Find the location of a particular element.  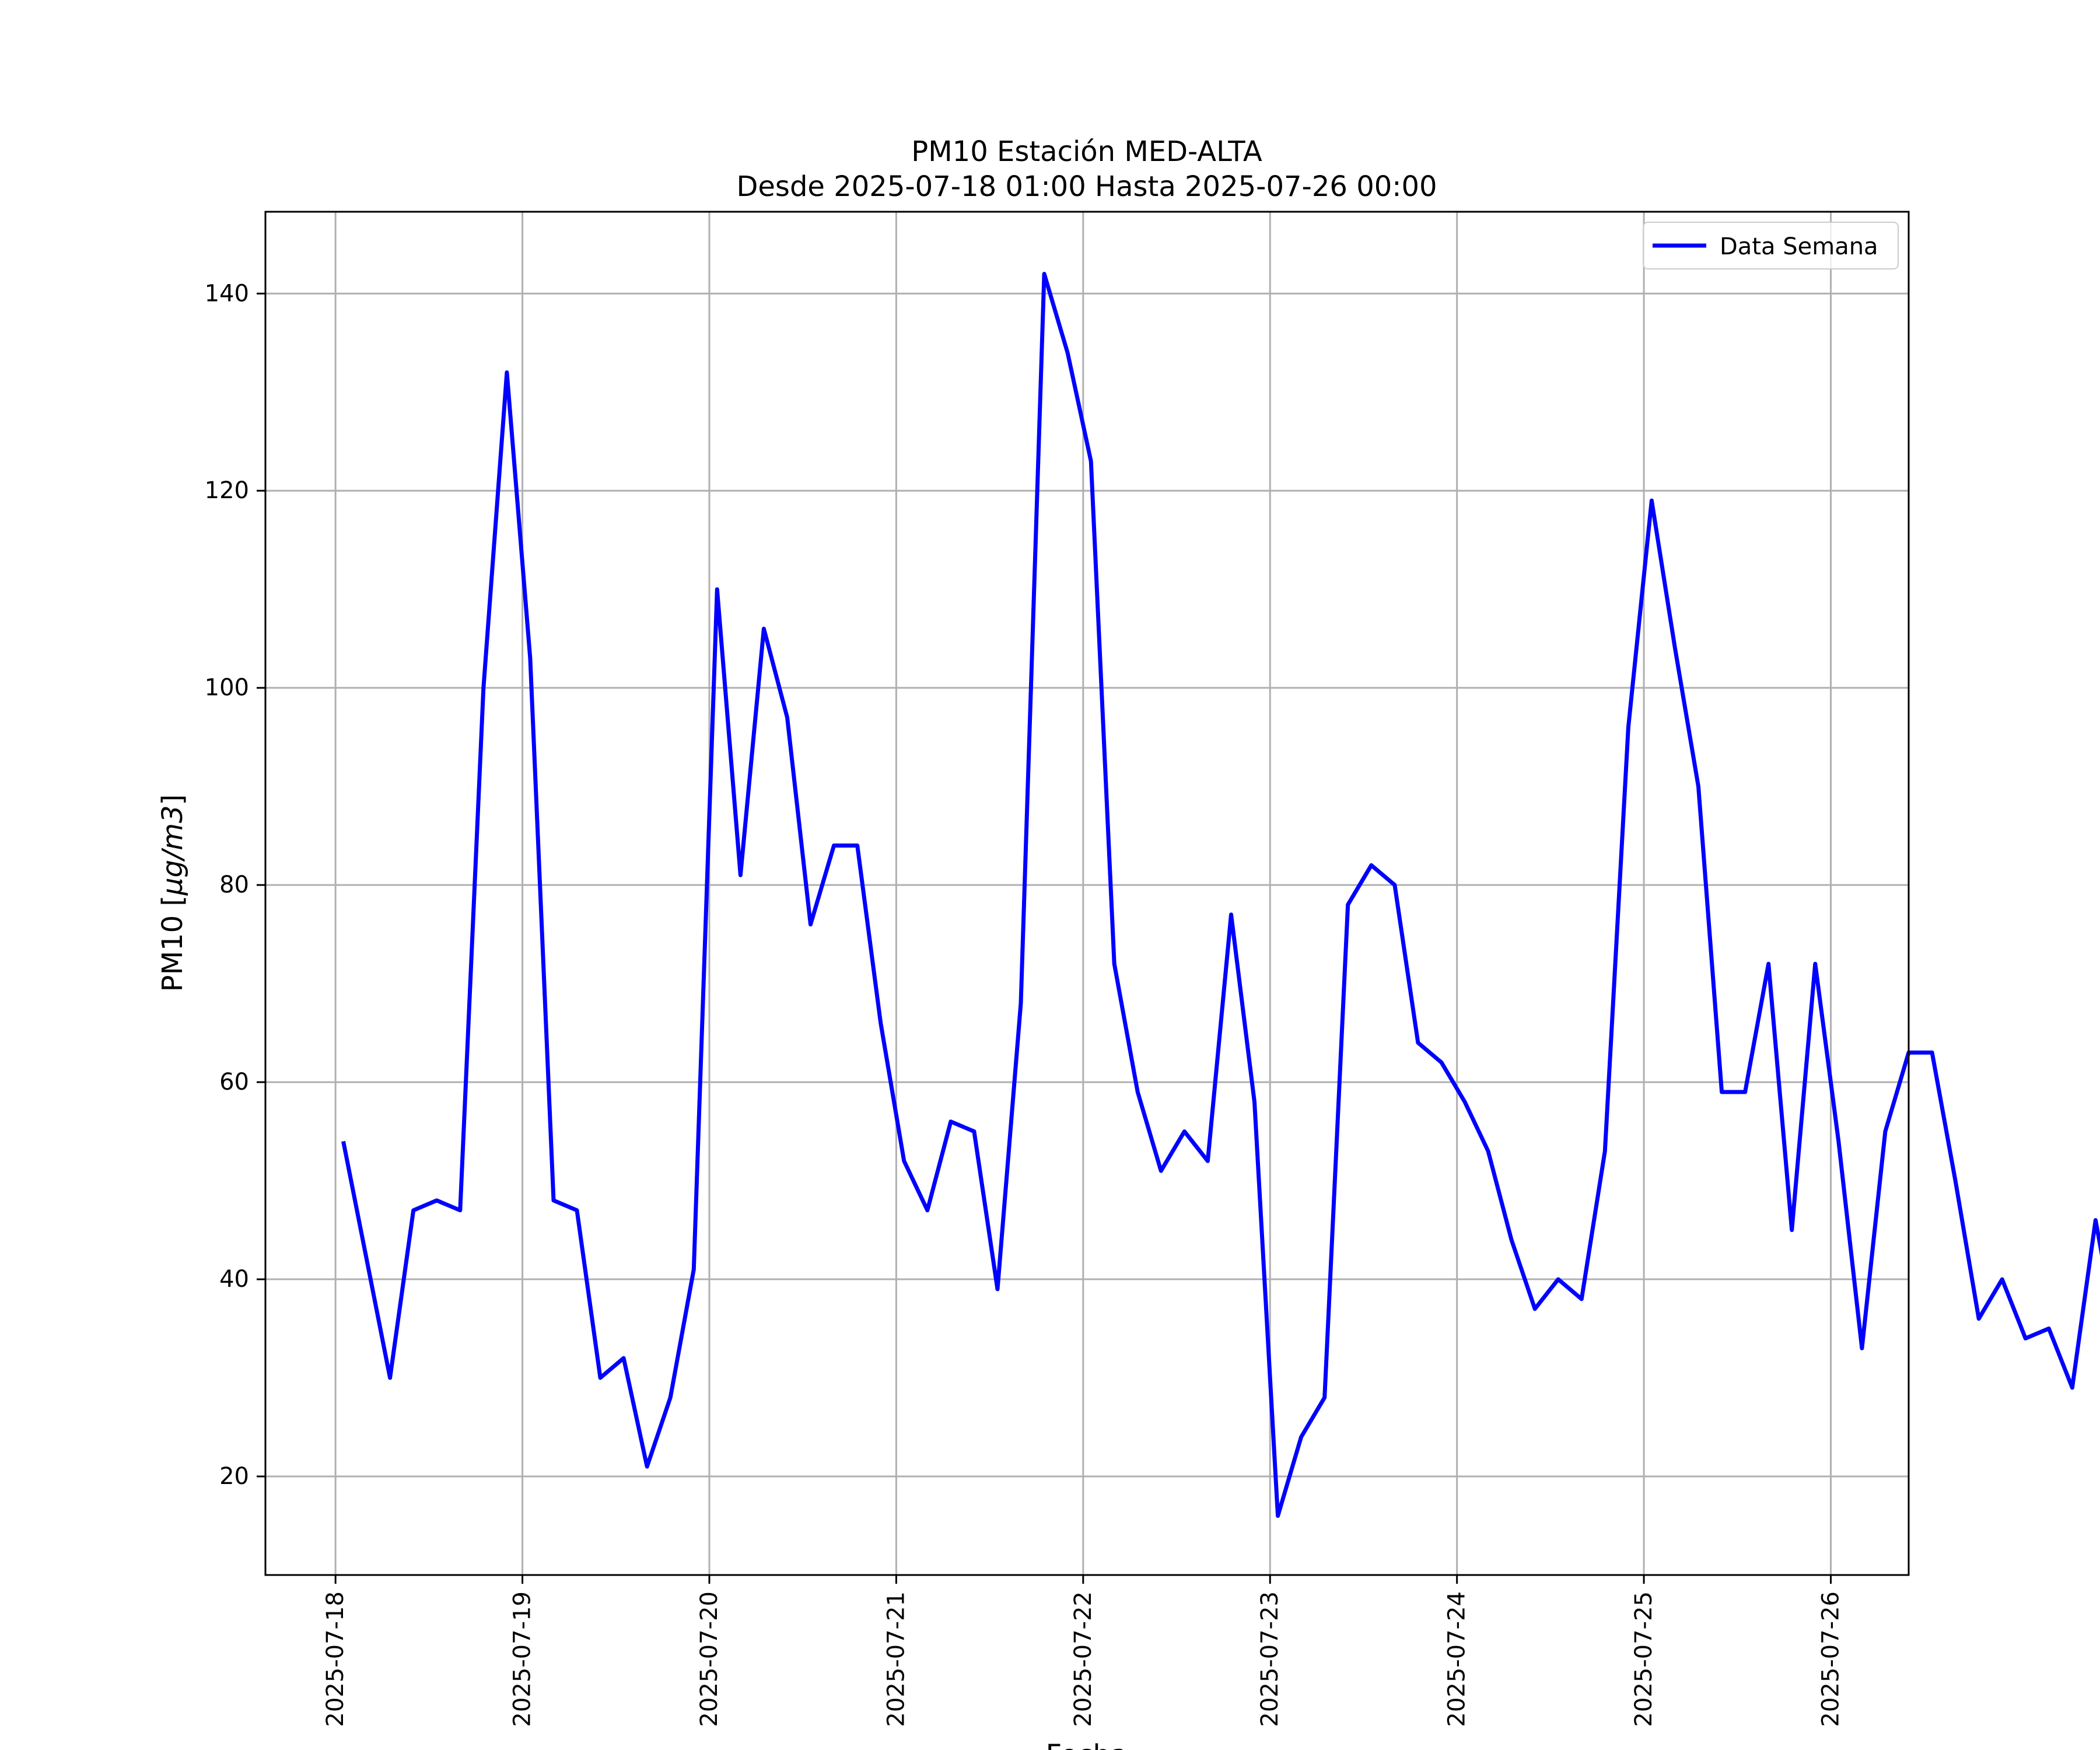

y-axis: 20 40 60 80 100 120 140 is located at coordinates (235, 885).